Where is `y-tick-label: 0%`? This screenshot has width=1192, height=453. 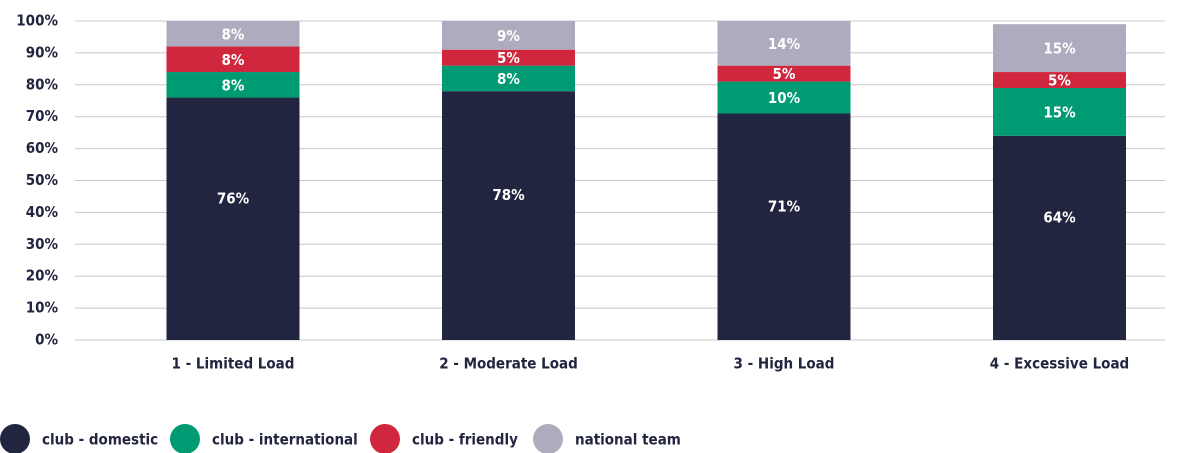
y-tick-label: 0% is located at coordinates (46, 340).